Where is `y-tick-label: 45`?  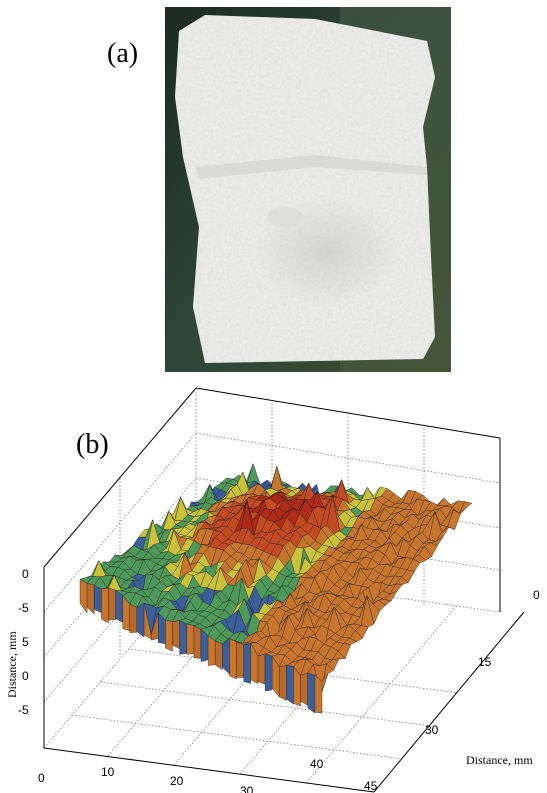 y-tick-label: 45 is located at coordinates (371, 786).